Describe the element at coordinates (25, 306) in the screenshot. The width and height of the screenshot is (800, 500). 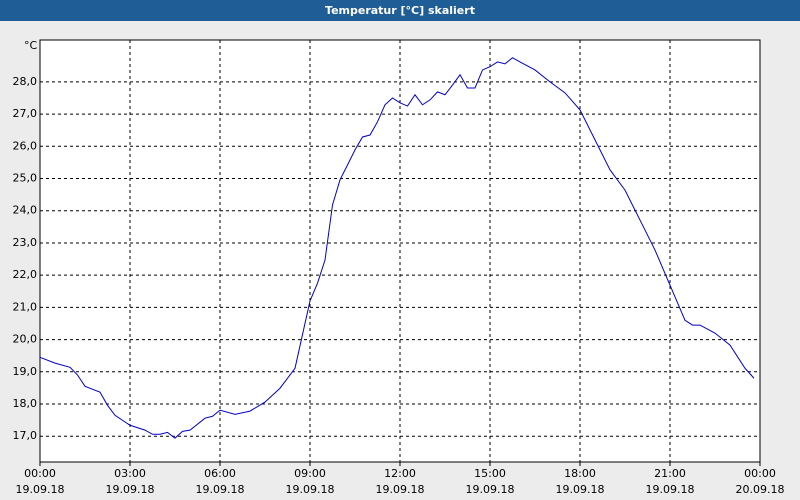
I see `y-tick-label: 21,0` at that location.